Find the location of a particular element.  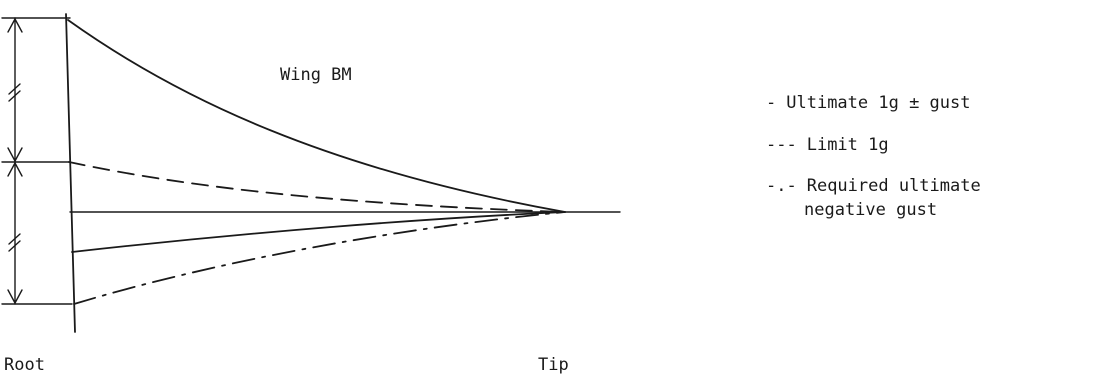

legend-prefix-required: -.- is located at coordinates (781, 186).